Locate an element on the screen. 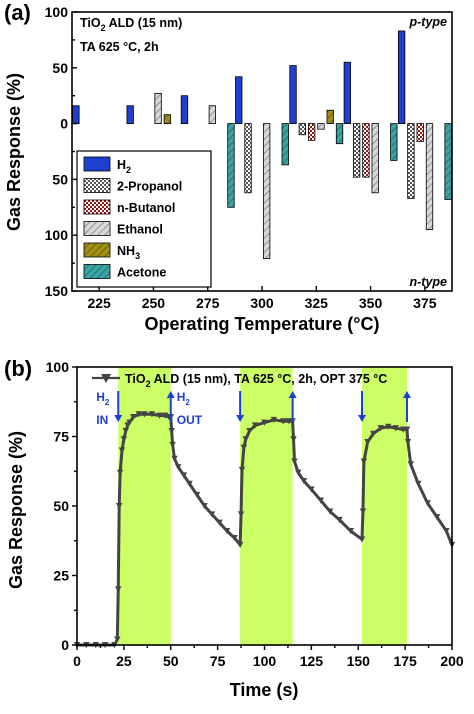 The height and width of the screenshot is (714, 474). panel-a-annotation-line2: TA 625 °C, 2h is located at coordinates (119, 47).